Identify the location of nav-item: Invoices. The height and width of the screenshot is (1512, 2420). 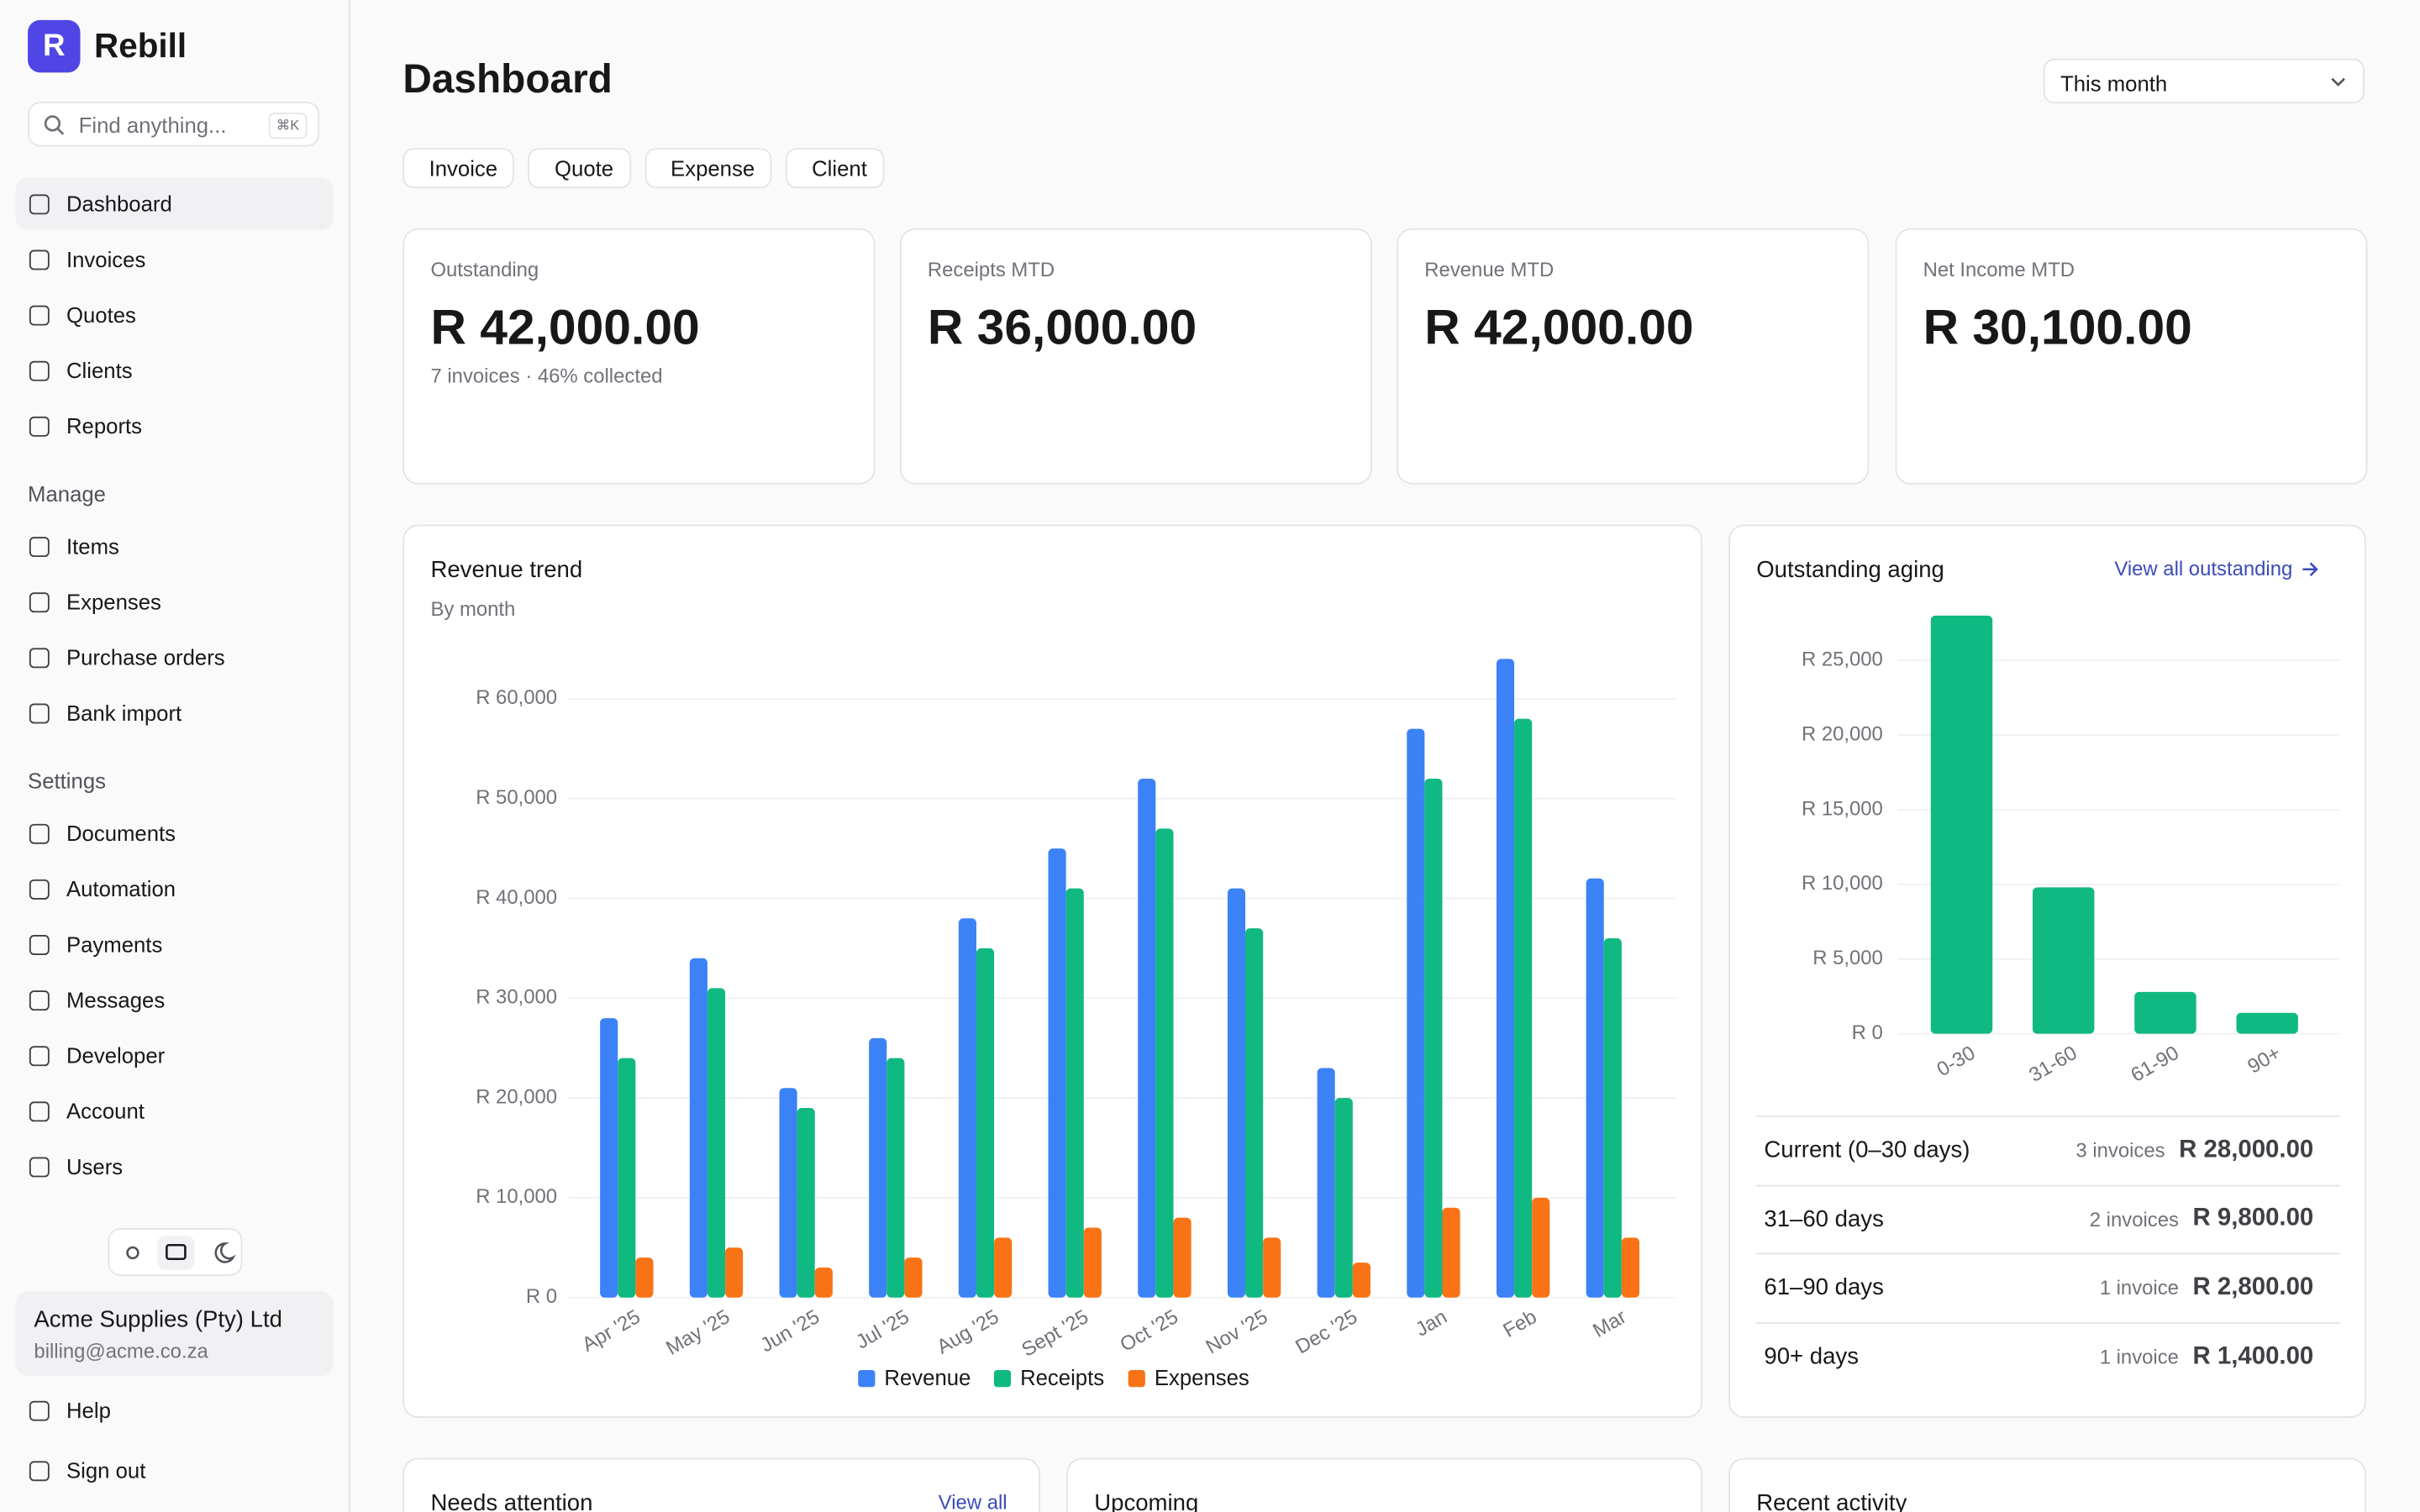
(174, 259).